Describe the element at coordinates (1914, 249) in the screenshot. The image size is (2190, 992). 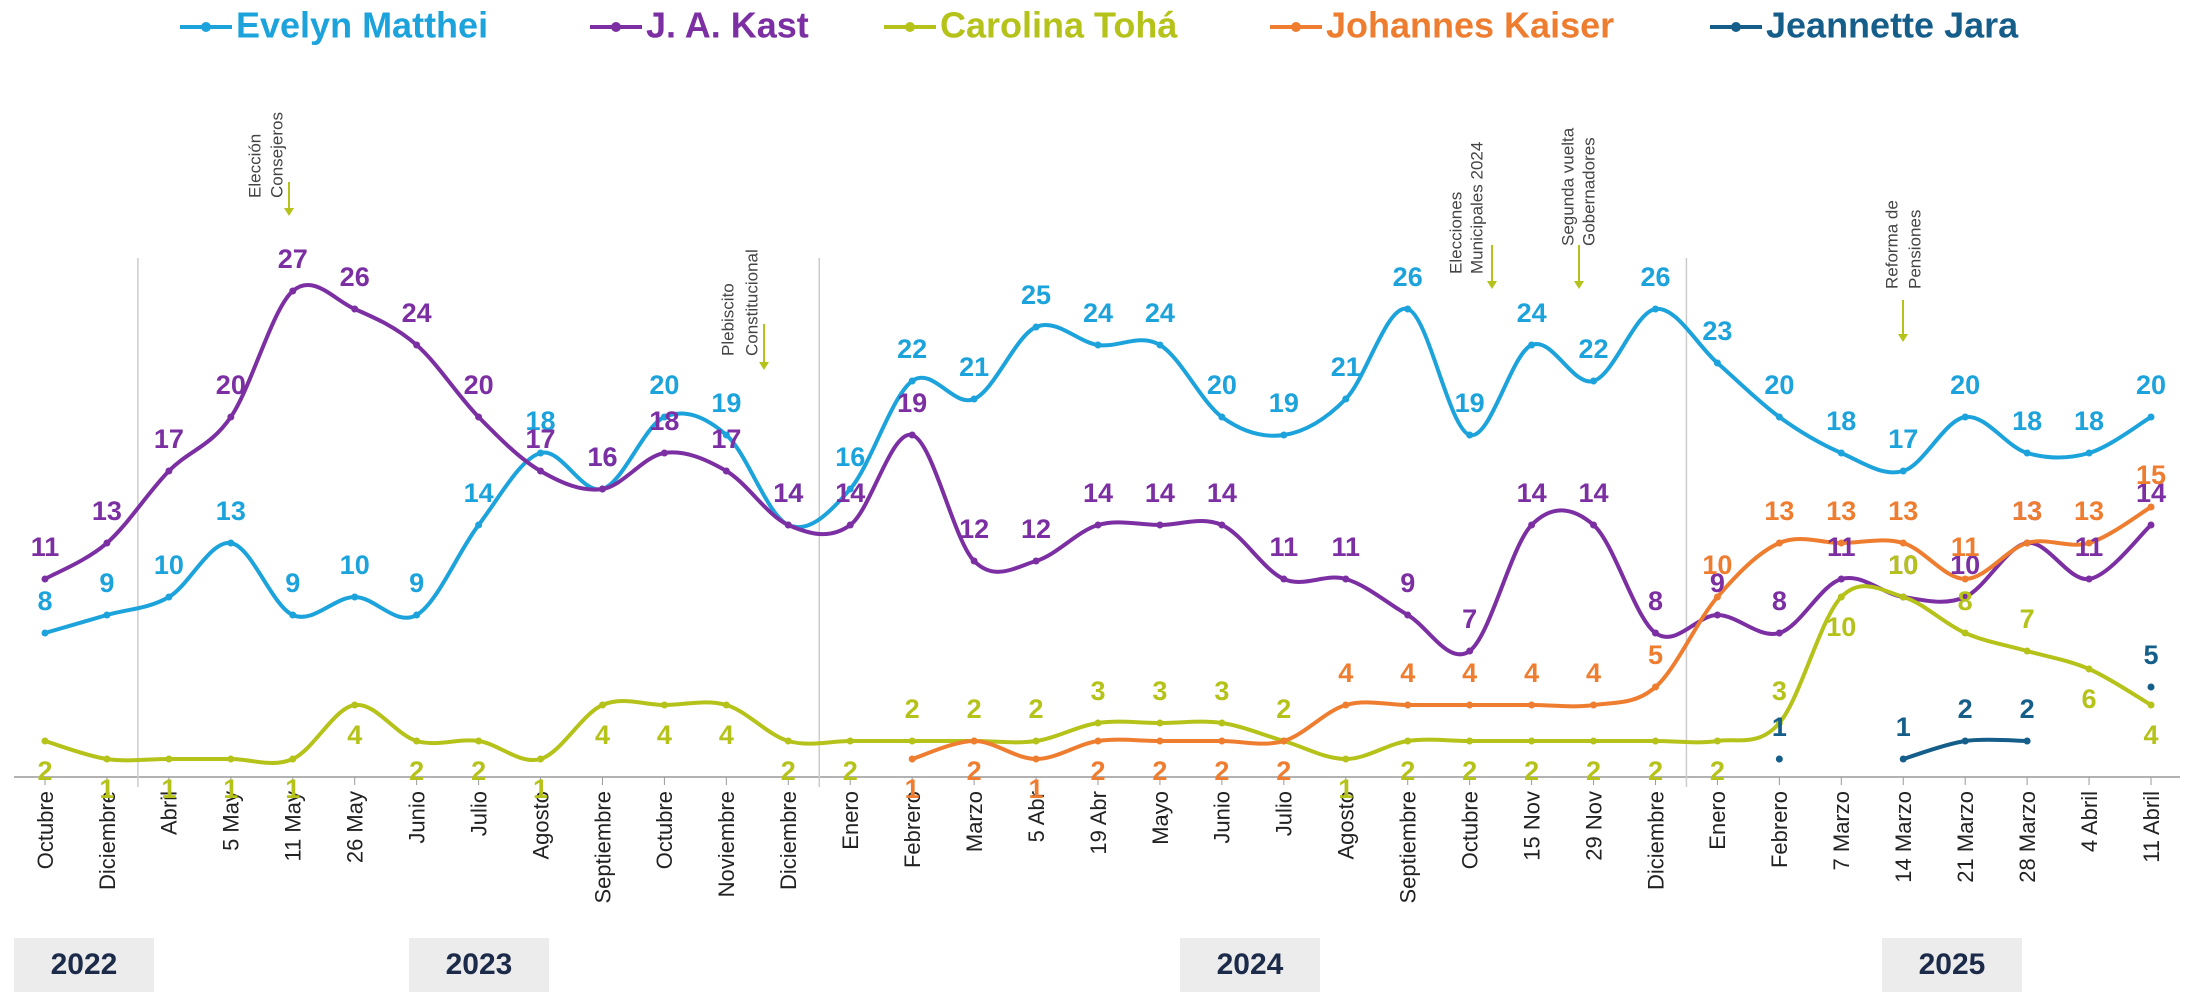
I see `annotation: Pensiones` at that location.